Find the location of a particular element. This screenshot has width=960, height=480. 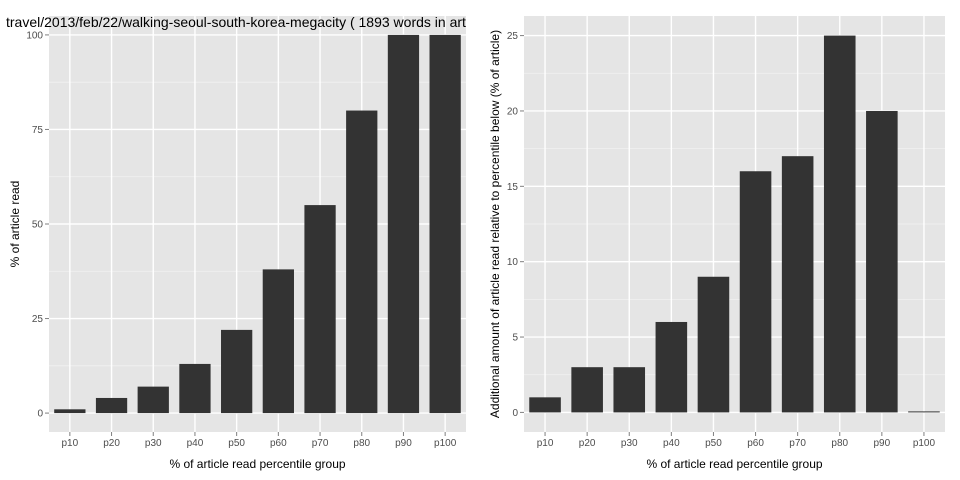

y-tick-label: 10 is located at coordinates (513, 262).